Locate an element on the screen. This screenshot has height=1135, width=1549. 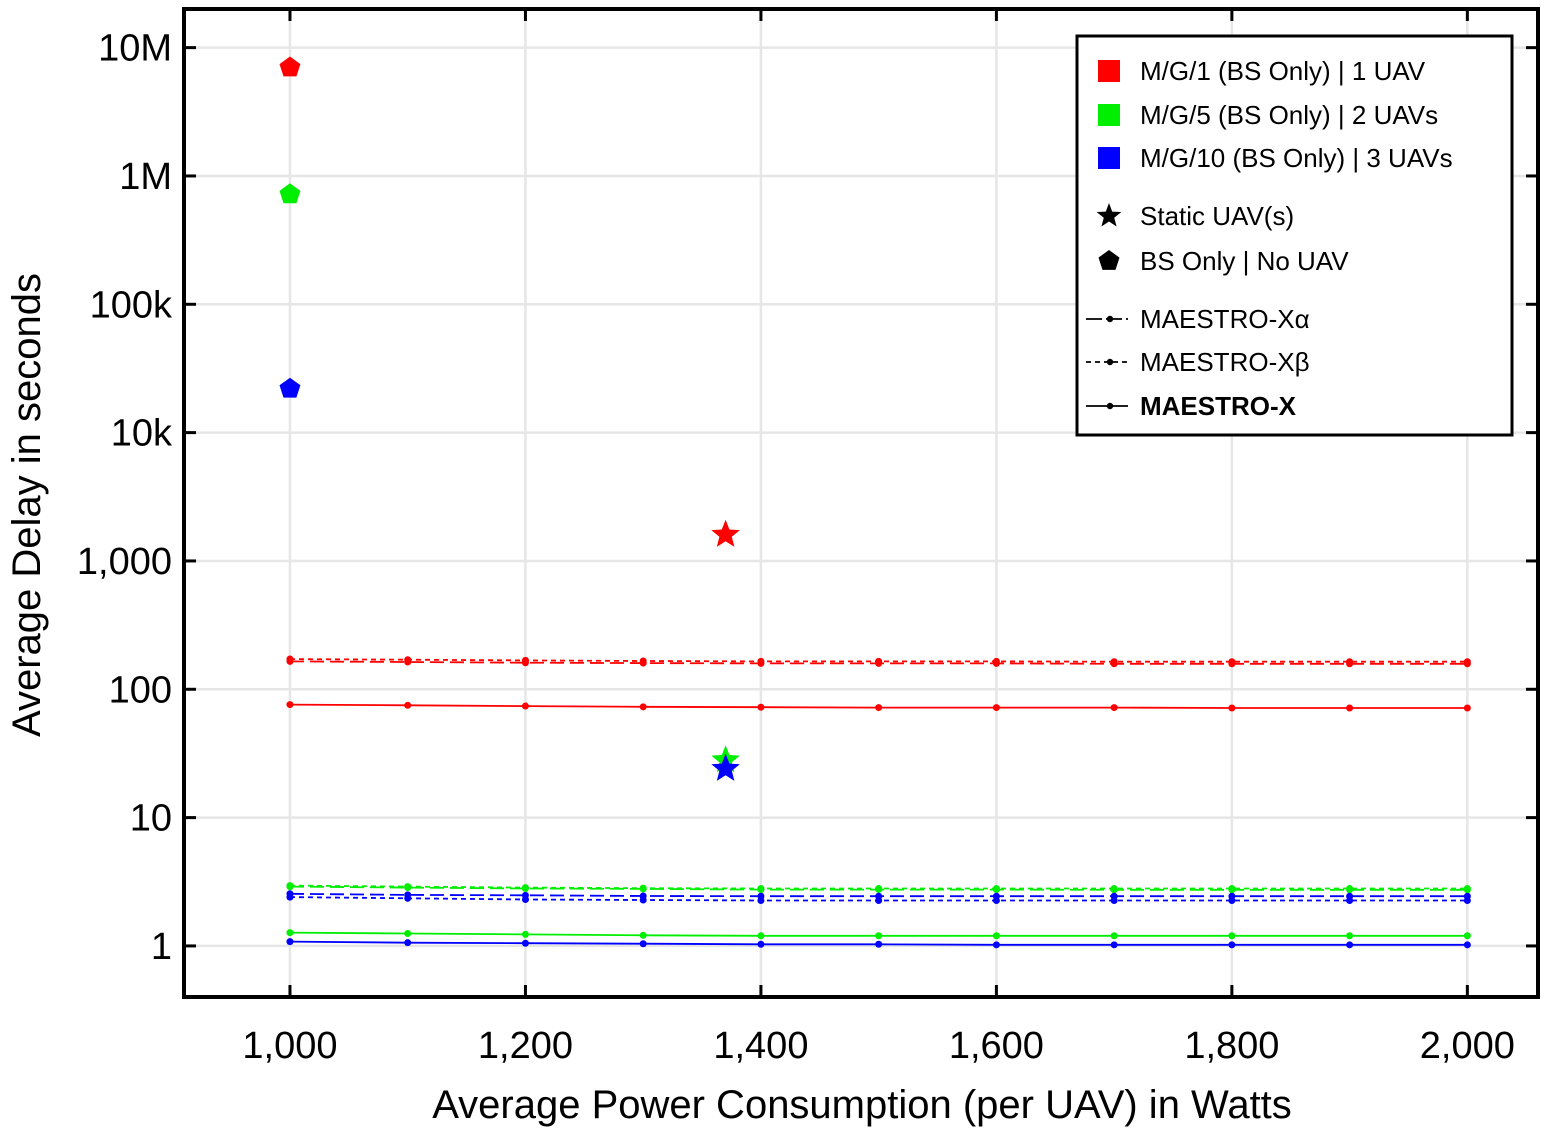
x-tick-label: 1,200 is located at coordinates (525, 1046).